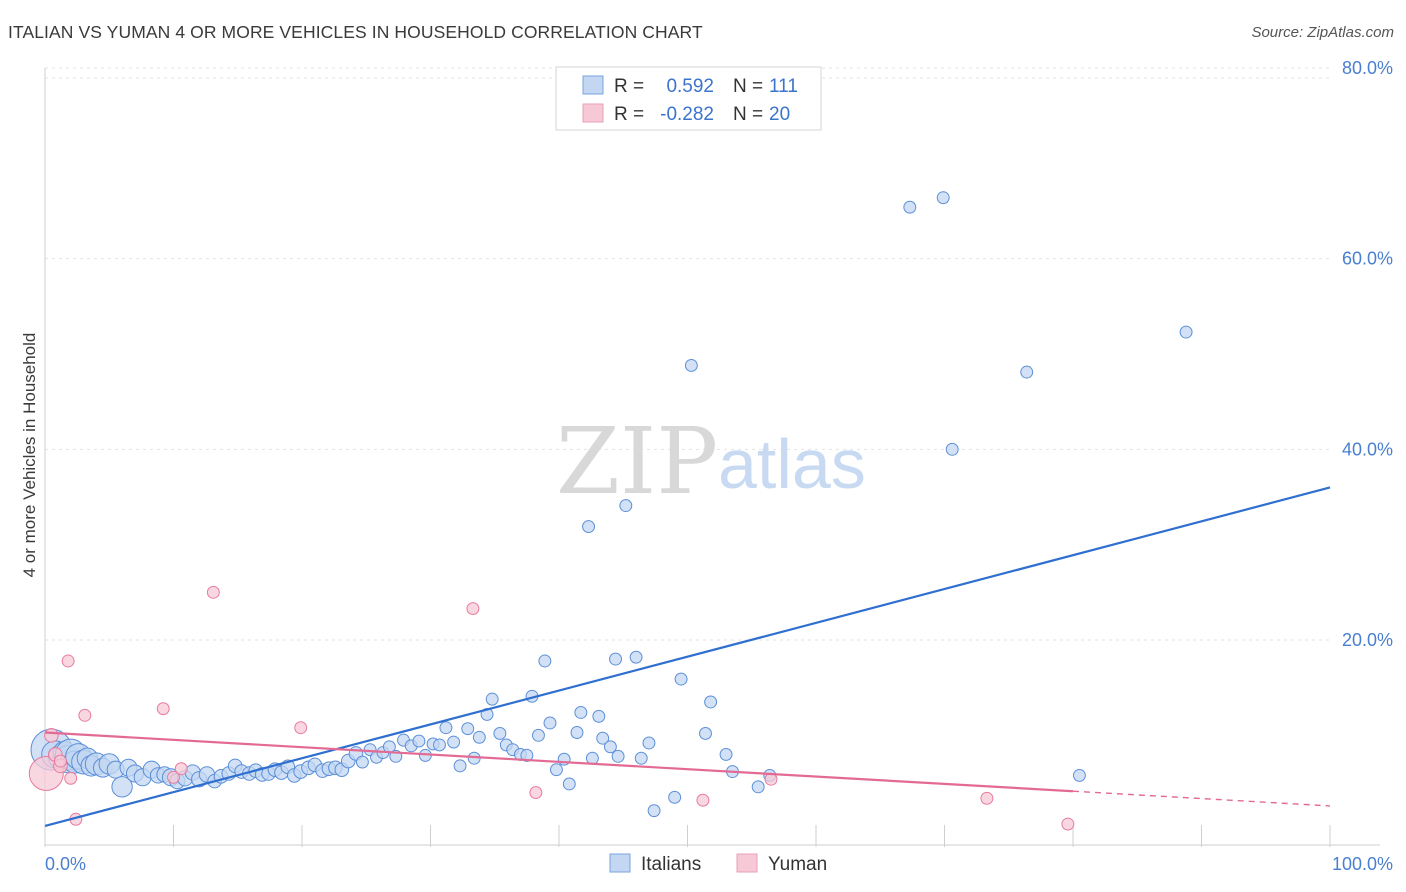  I want to click on legend-r-value-yuman: -0.282, so click(687, 114).